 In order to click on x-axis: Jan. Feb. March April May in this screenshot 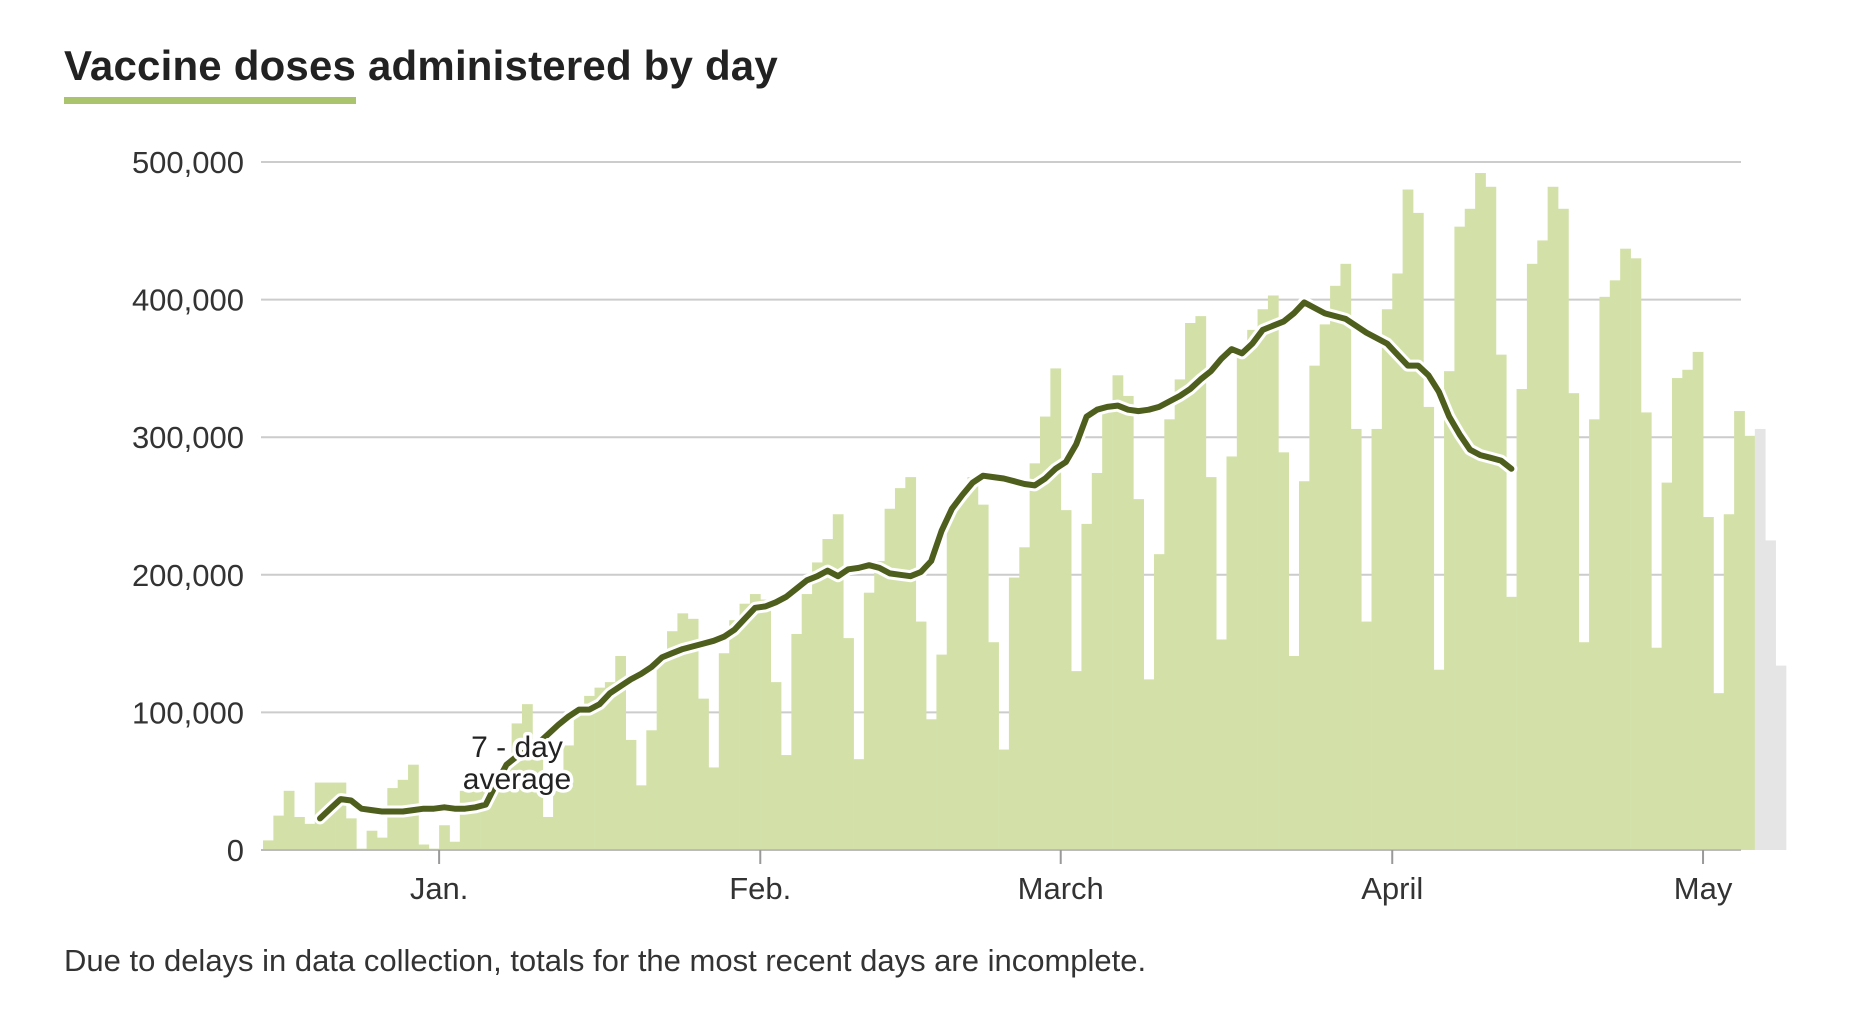, I will do `click(1071, 878)`.